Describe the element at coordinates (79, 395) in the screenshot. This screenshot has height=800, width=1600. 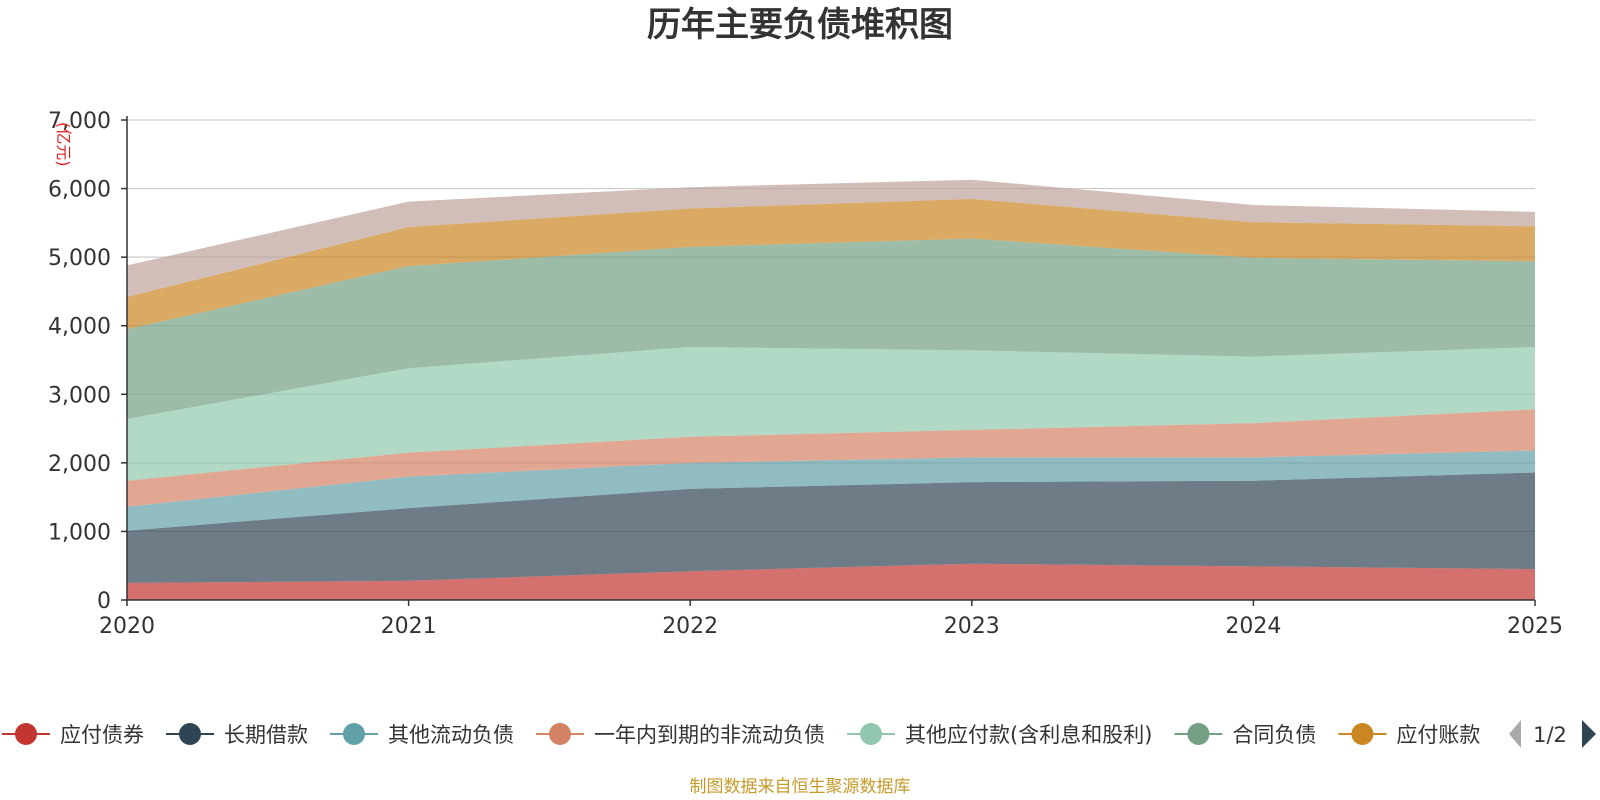
I see `y-tick-label: 3,000` at that location.